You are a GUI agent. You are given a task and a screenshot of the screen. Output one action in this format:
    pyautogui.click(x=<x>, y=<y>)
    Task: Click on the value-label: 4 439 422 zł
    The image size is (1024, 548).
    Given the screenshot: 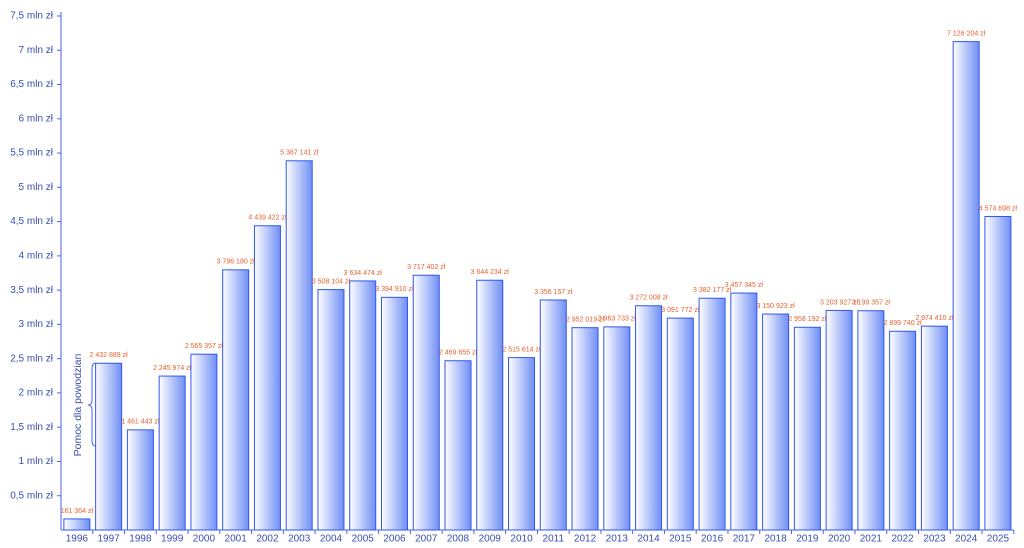 What is the action you would take?
    pyautogui.click(x=267, y=218)
    